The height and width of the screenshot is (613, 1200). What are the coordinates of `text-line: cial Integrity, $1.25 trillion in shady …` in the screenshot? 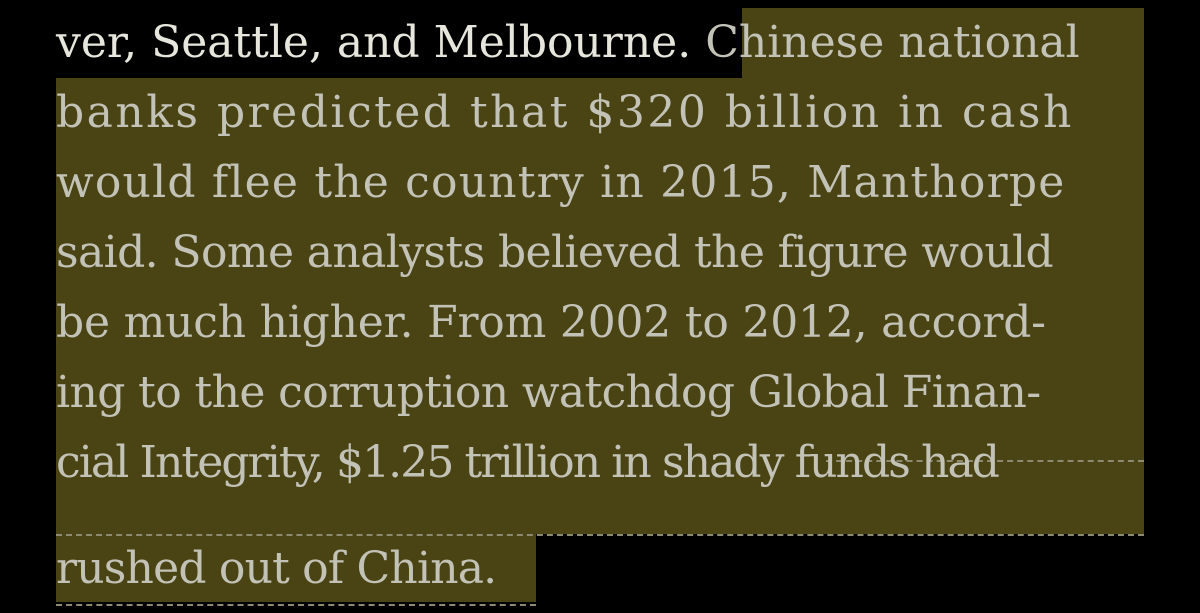 It's located at (528, 463).